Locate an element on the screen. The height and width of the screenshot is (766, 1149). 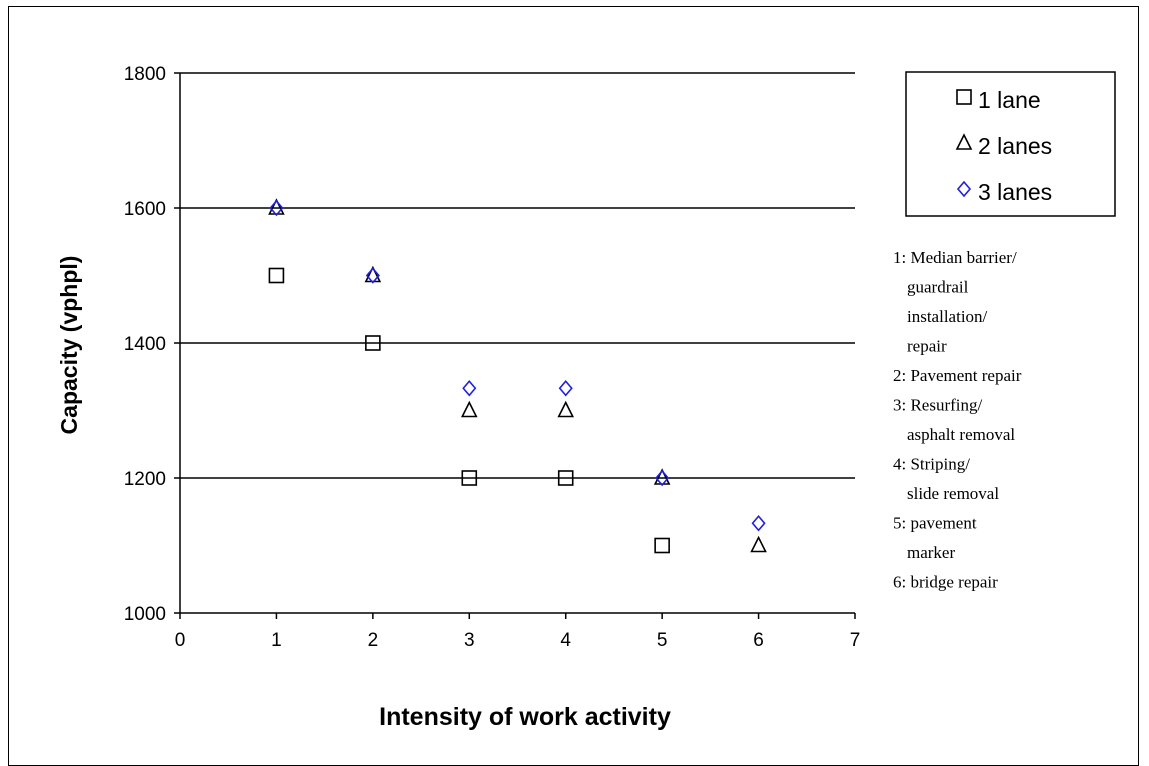
x-axis-label: Intensity of work activity is located at coordinates (525, 717).